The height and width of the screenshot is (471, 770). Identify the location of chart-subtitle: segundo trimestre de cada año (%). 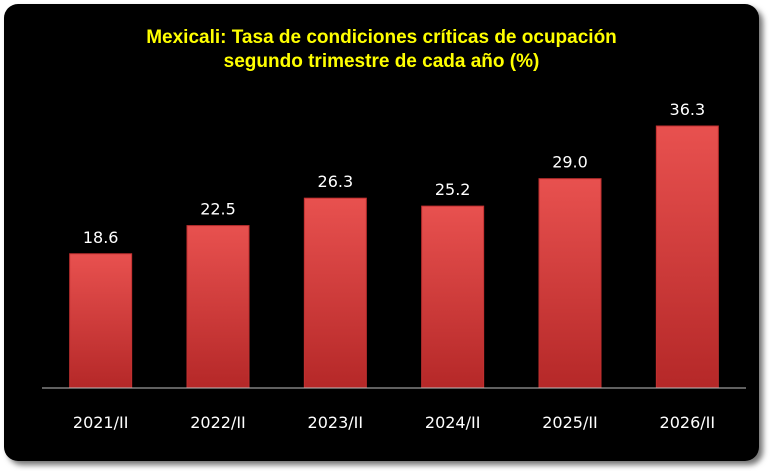
(381, 61).